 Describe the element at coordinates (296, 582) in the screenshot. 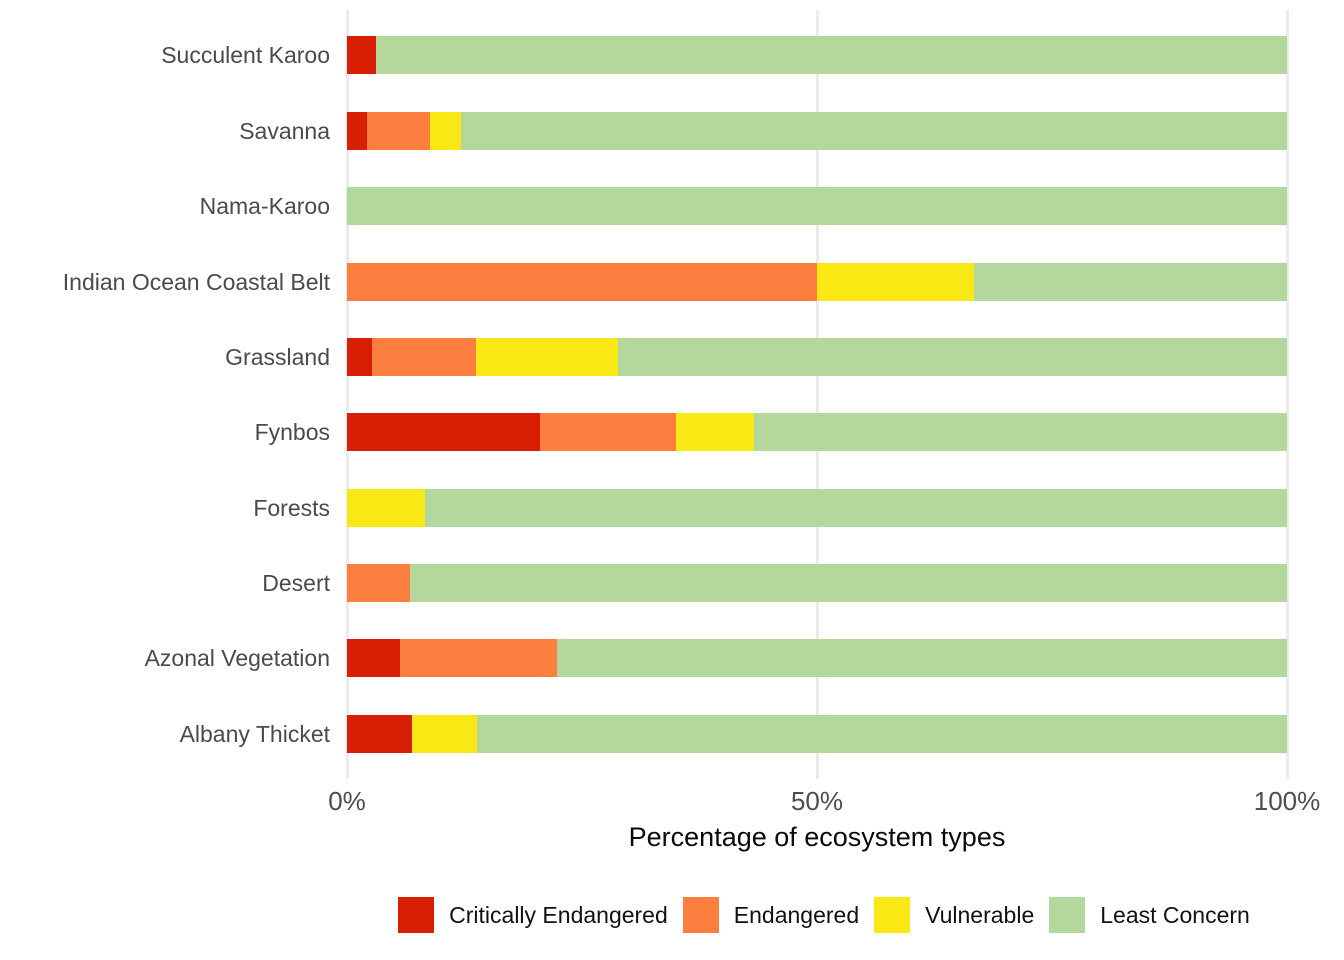

I see `y-axis-label: Desert` at that location.